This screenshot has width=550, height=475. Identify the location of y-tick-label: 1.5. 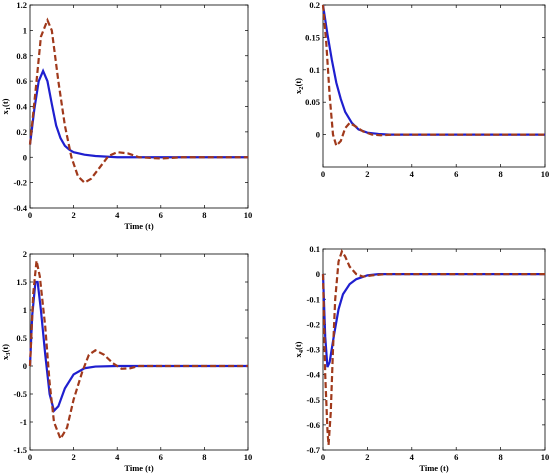
(21, 282).